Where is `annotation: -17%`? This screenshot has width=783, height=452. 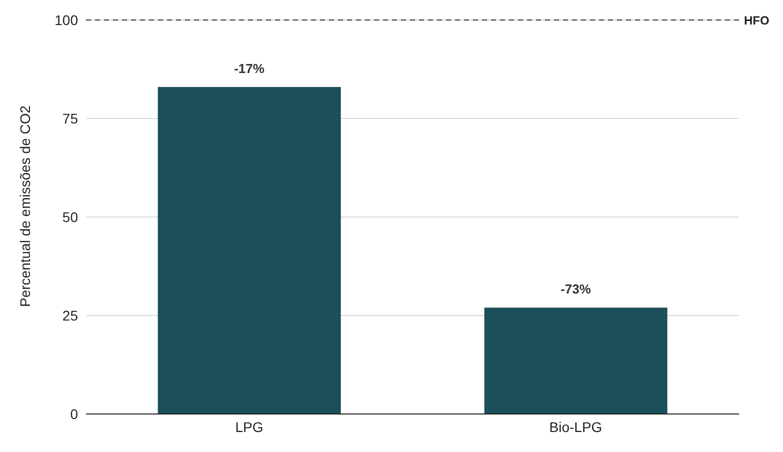
annotation: -17% is located at coordinates (249, 68).